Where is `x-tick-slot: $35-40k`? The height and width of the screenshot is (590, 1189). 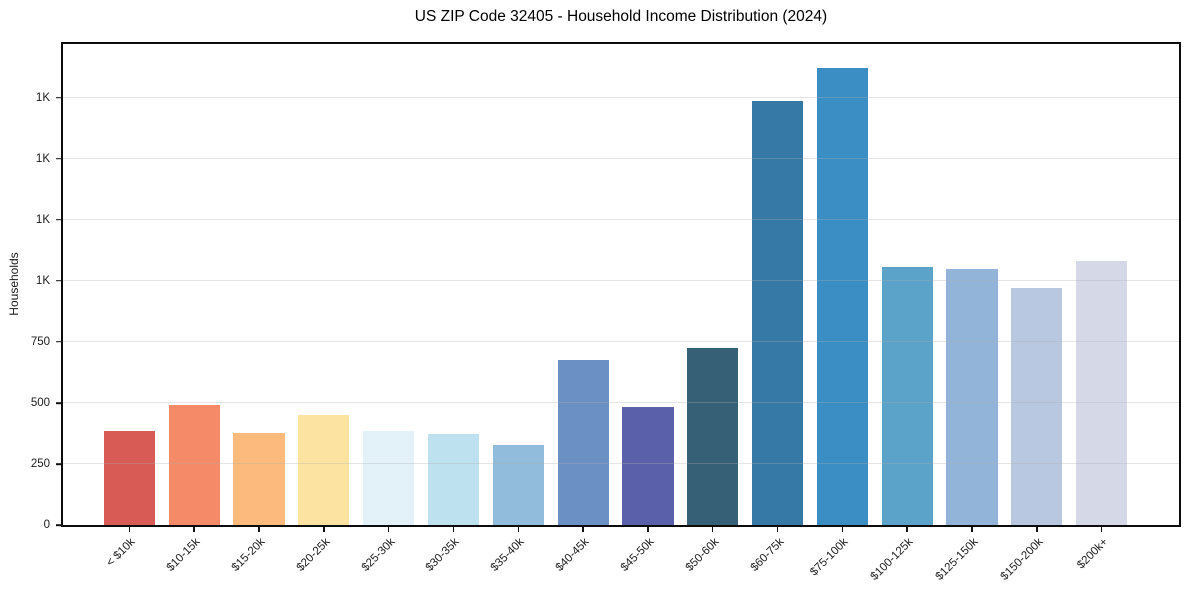
x-tick-slot: $35-40k is located at coordinates (518, 558).